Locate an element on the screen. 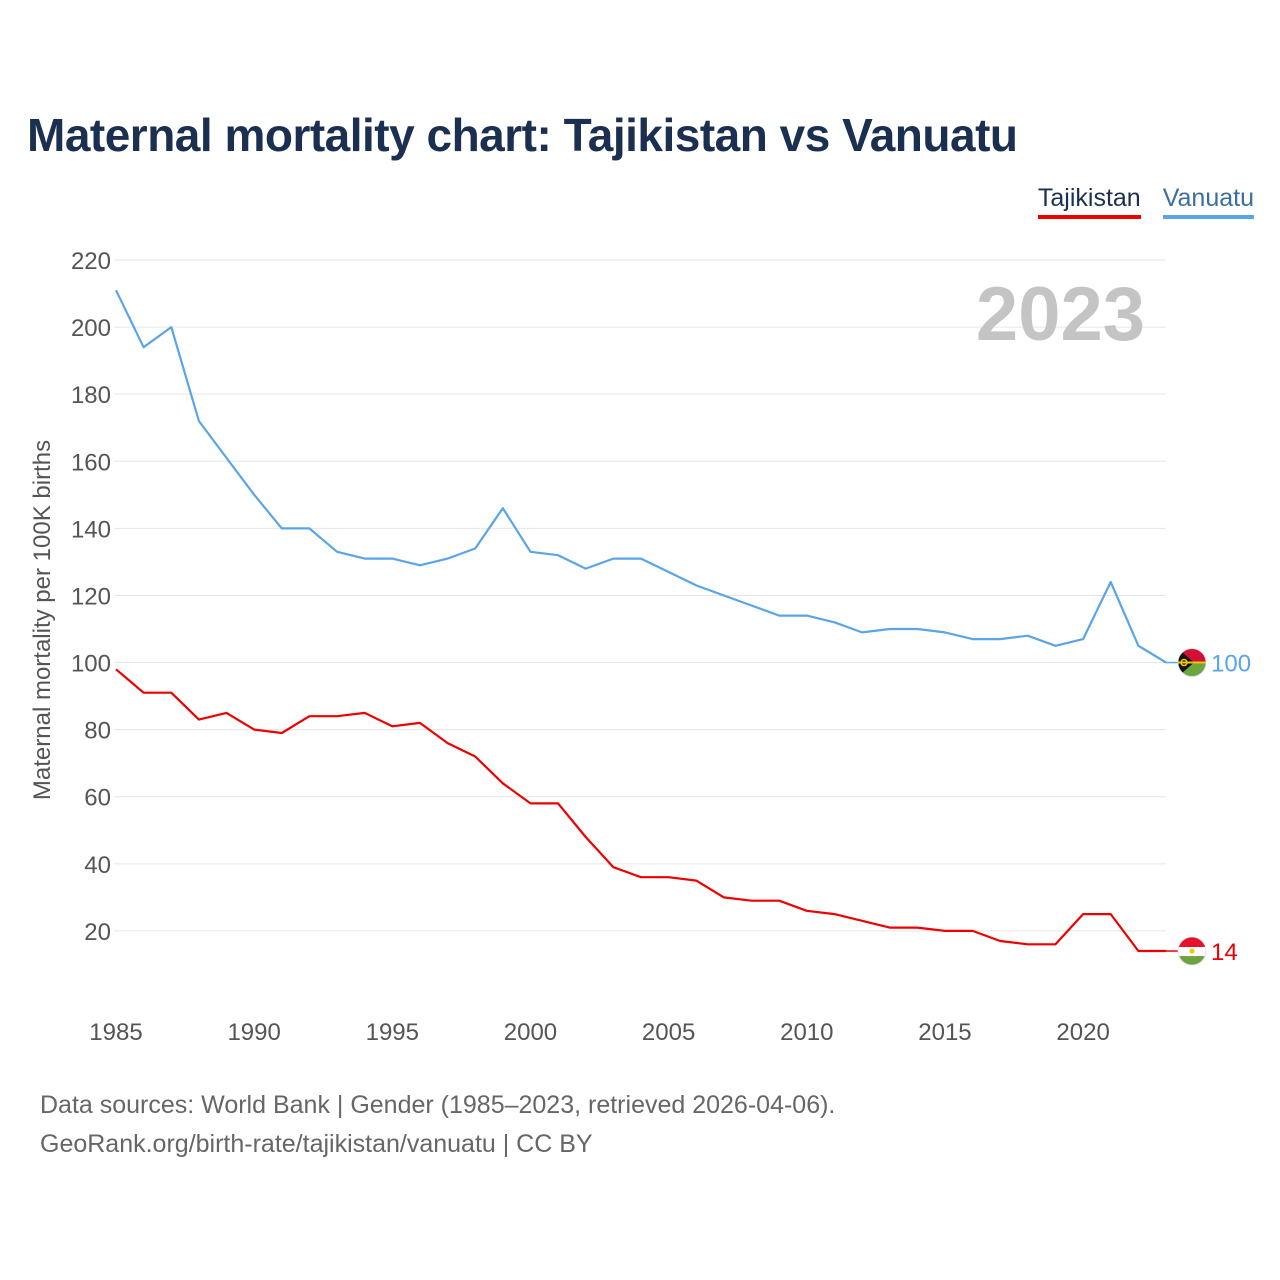 The image size is (1280, 1280). x-tick-label: 1990 is located at coordinates (253, 1032).